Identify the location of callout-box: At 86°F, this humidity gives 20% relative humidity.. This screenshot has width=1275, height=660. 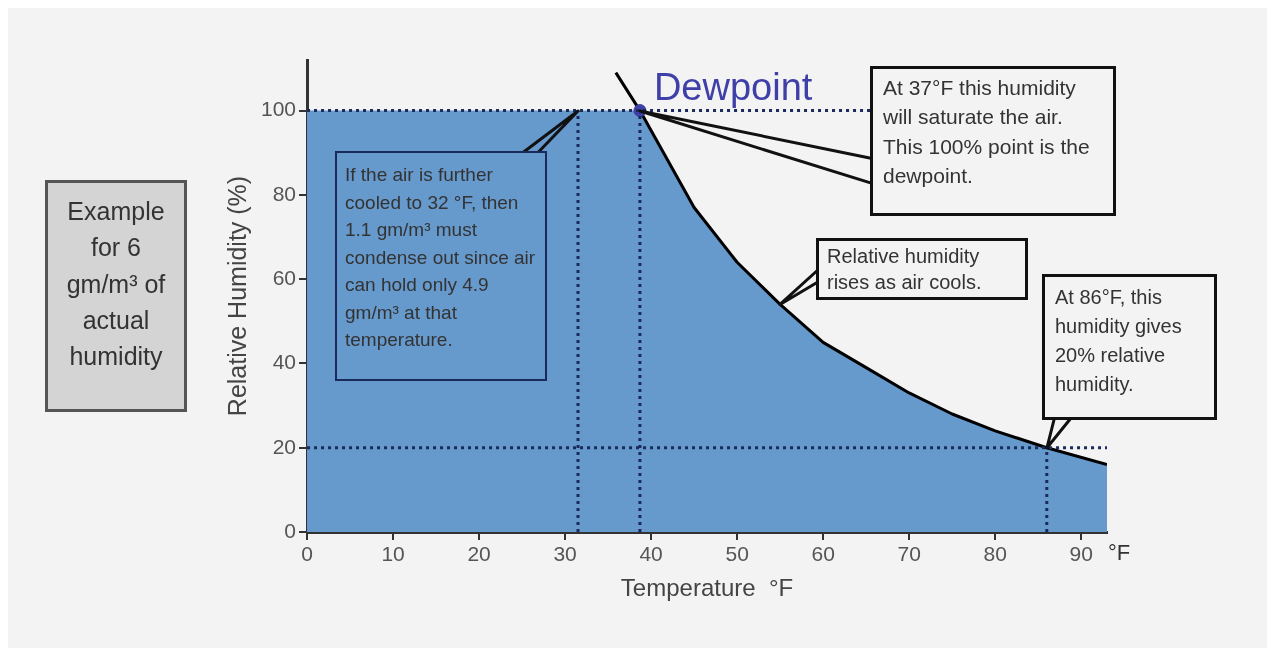
(1129, 347).